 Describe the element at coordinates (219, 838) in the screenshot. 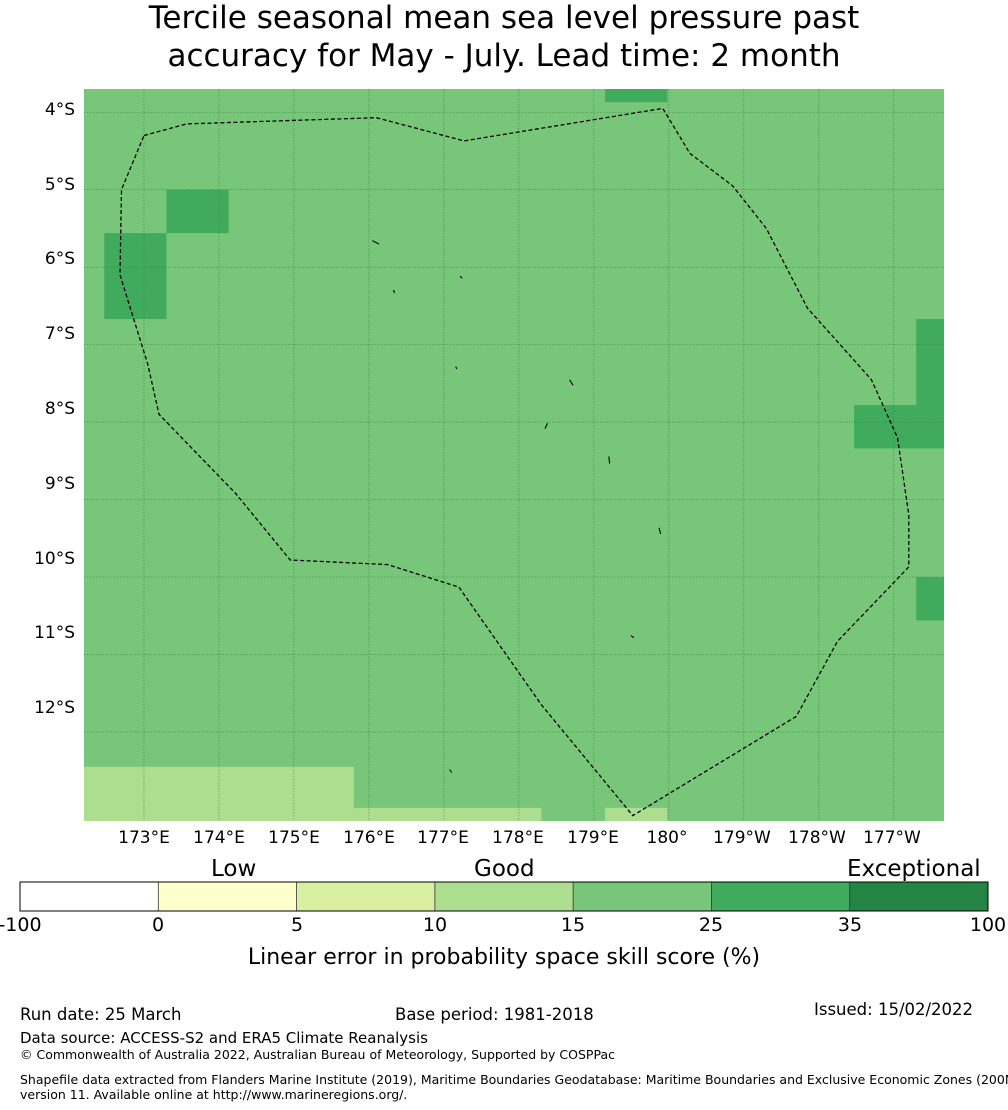

I see `lon-tick-label: 174°E` at that location.